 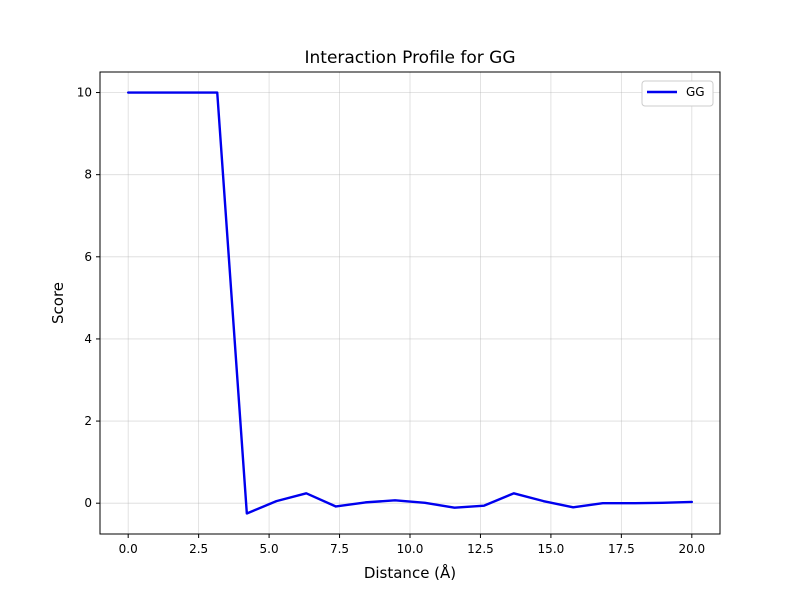 I want to click on x-tick-label: 10.0, so click(x=410, y=549).